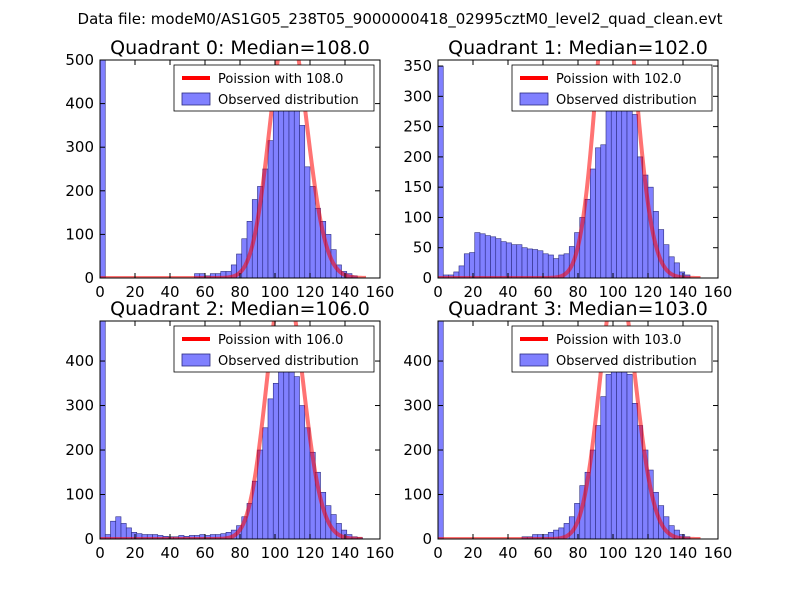  Describe the element at coordinates (239, 553) in the screenshot. I see `x-tick-label: 80` at that location.